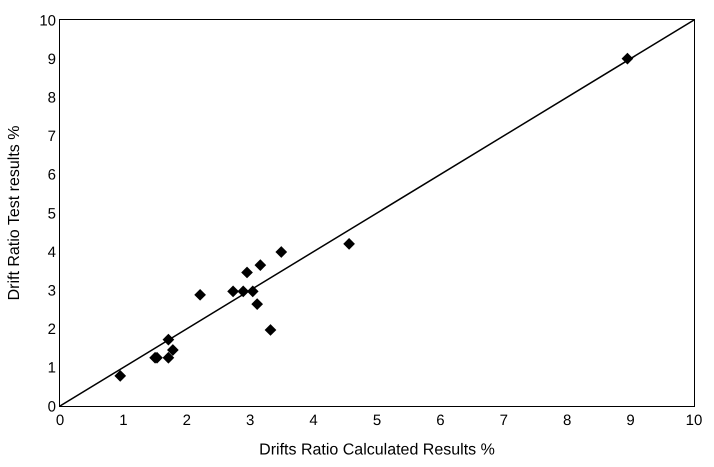 This screenshot has width=714, height=467. I want to click on x-tick-label: 4, so click(313, 420).